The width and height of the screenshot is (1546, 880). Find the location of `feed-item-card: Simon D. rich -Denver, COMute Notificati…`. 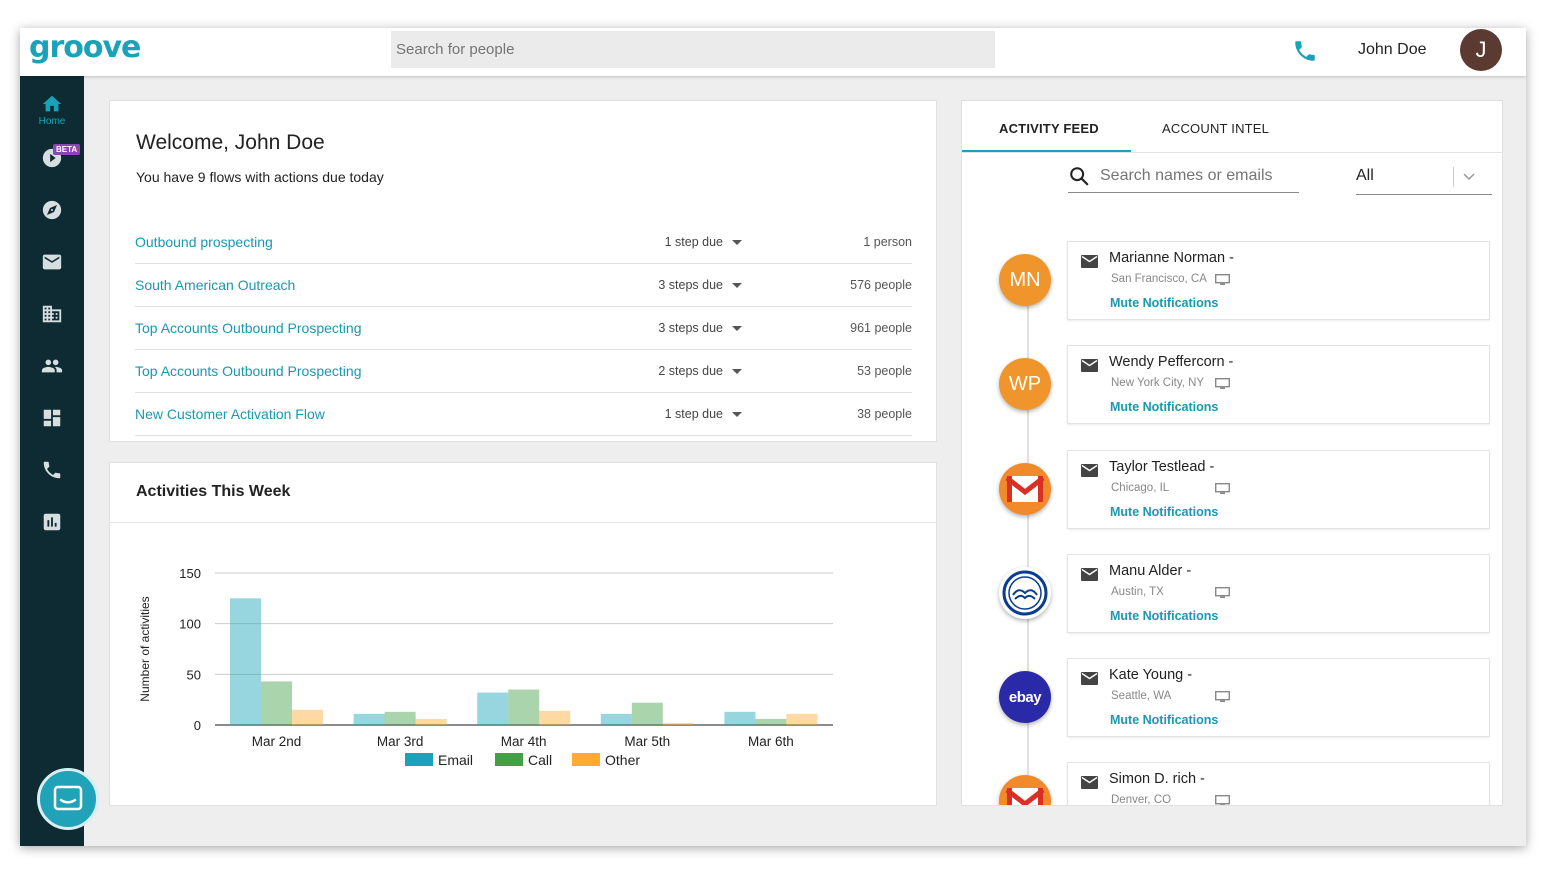

feed-item-card: Simon D. rich -Denver, COMute Notificati… is located at coordinates (1278, 783).